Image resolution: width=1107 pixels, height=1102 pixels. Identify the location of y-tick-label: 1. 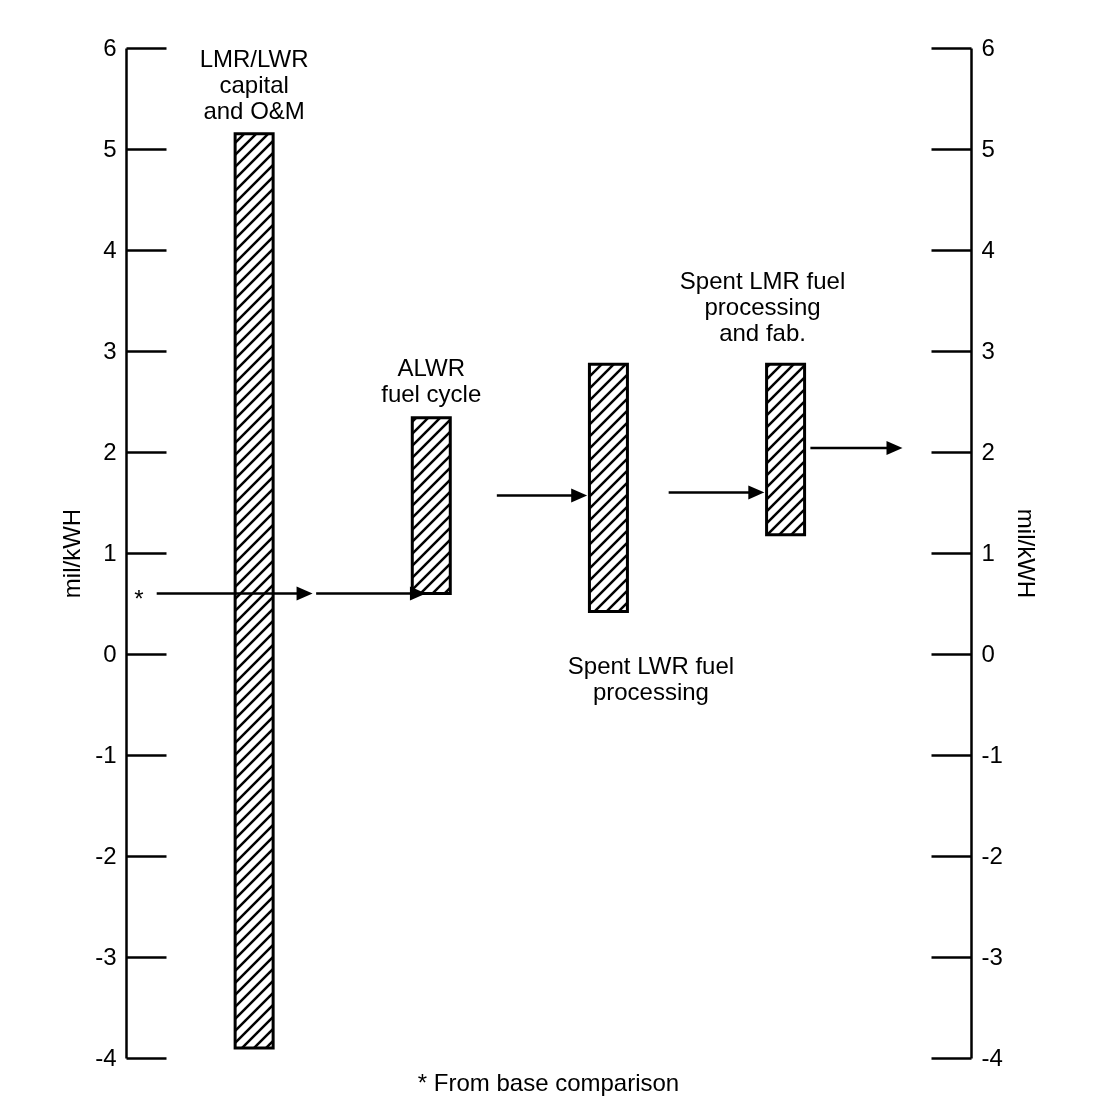
(110, 552).